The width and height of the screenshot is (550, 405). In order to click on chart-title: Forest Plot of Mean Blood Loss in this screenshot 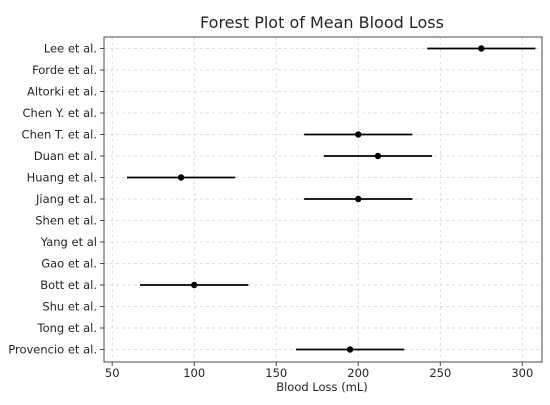, I will do `click(322, 22)`.